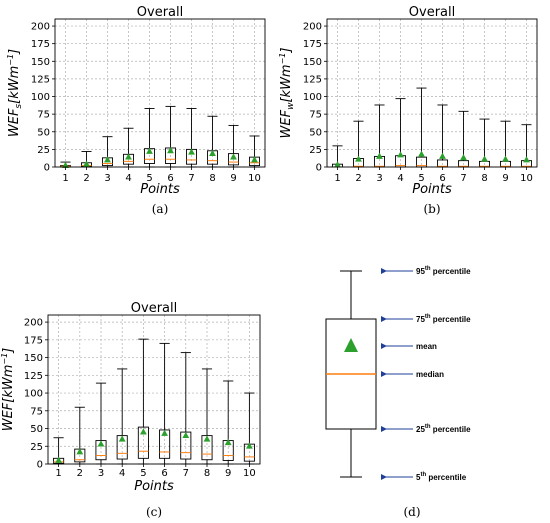  Describe the element at coordinates (143, 442) in the screenshot. I see `iqr-box` at that location.